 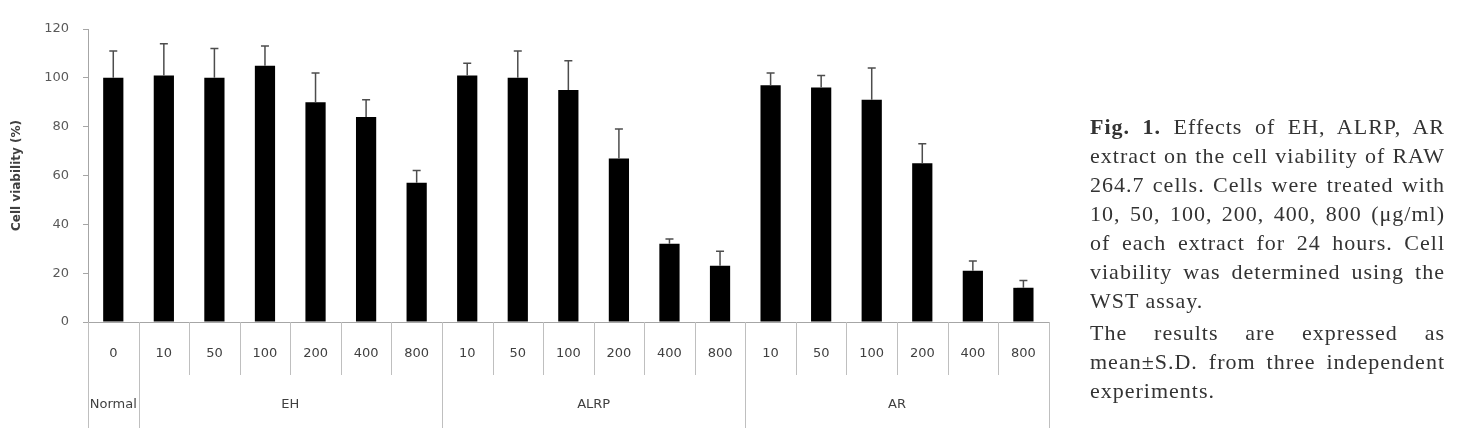 I want to click on text: AR, so click(x=897, y=404).